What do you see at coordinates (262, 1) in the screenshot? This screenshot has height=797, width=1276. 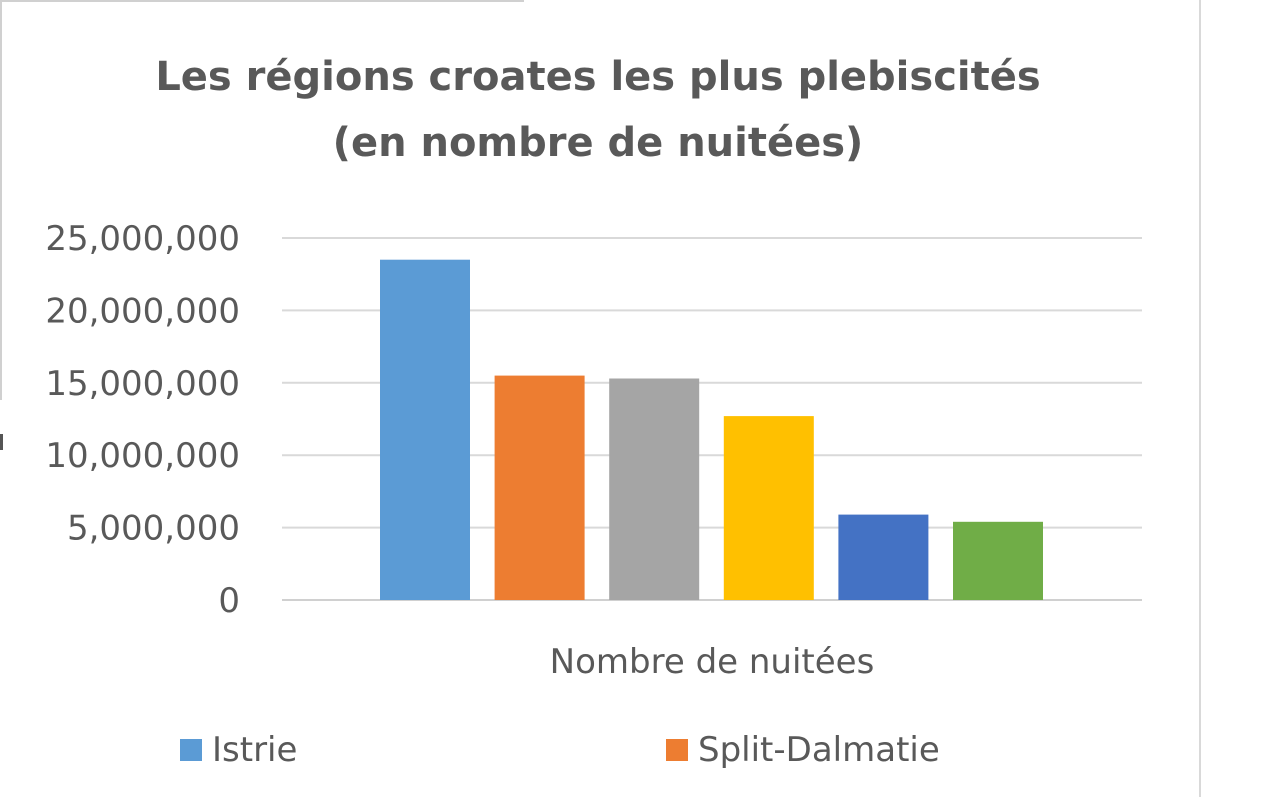 I see `frame-top-border` at bounding box center [262, 1].